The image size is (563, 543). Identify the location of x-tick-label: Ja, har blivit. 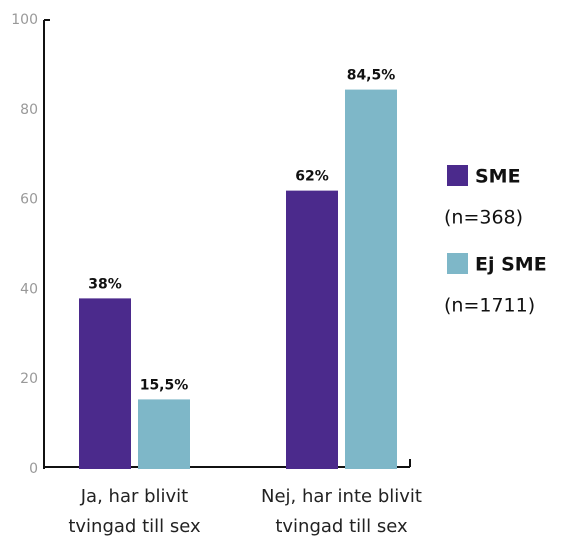
(134, 496).